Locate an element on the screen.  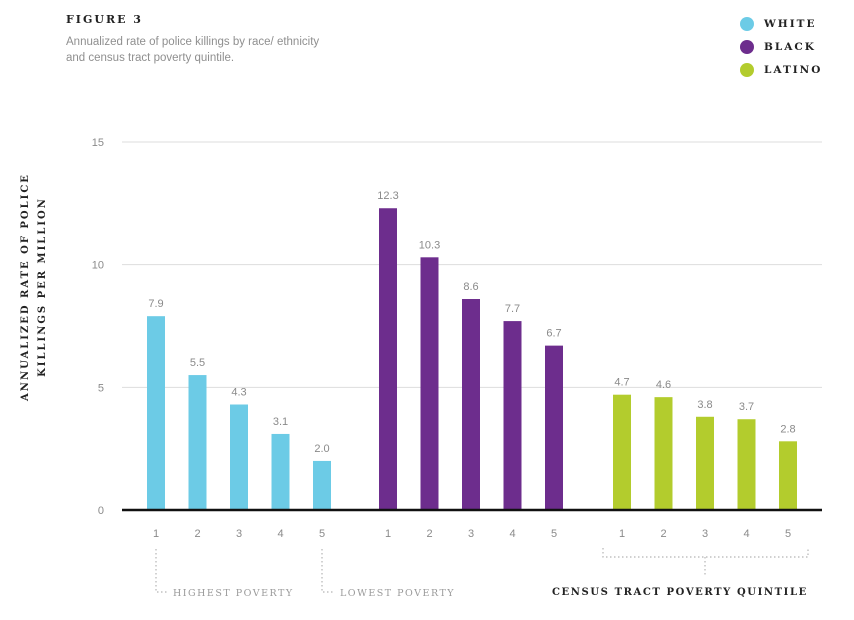
bracket-quintile is located at coordinates (705, 553).